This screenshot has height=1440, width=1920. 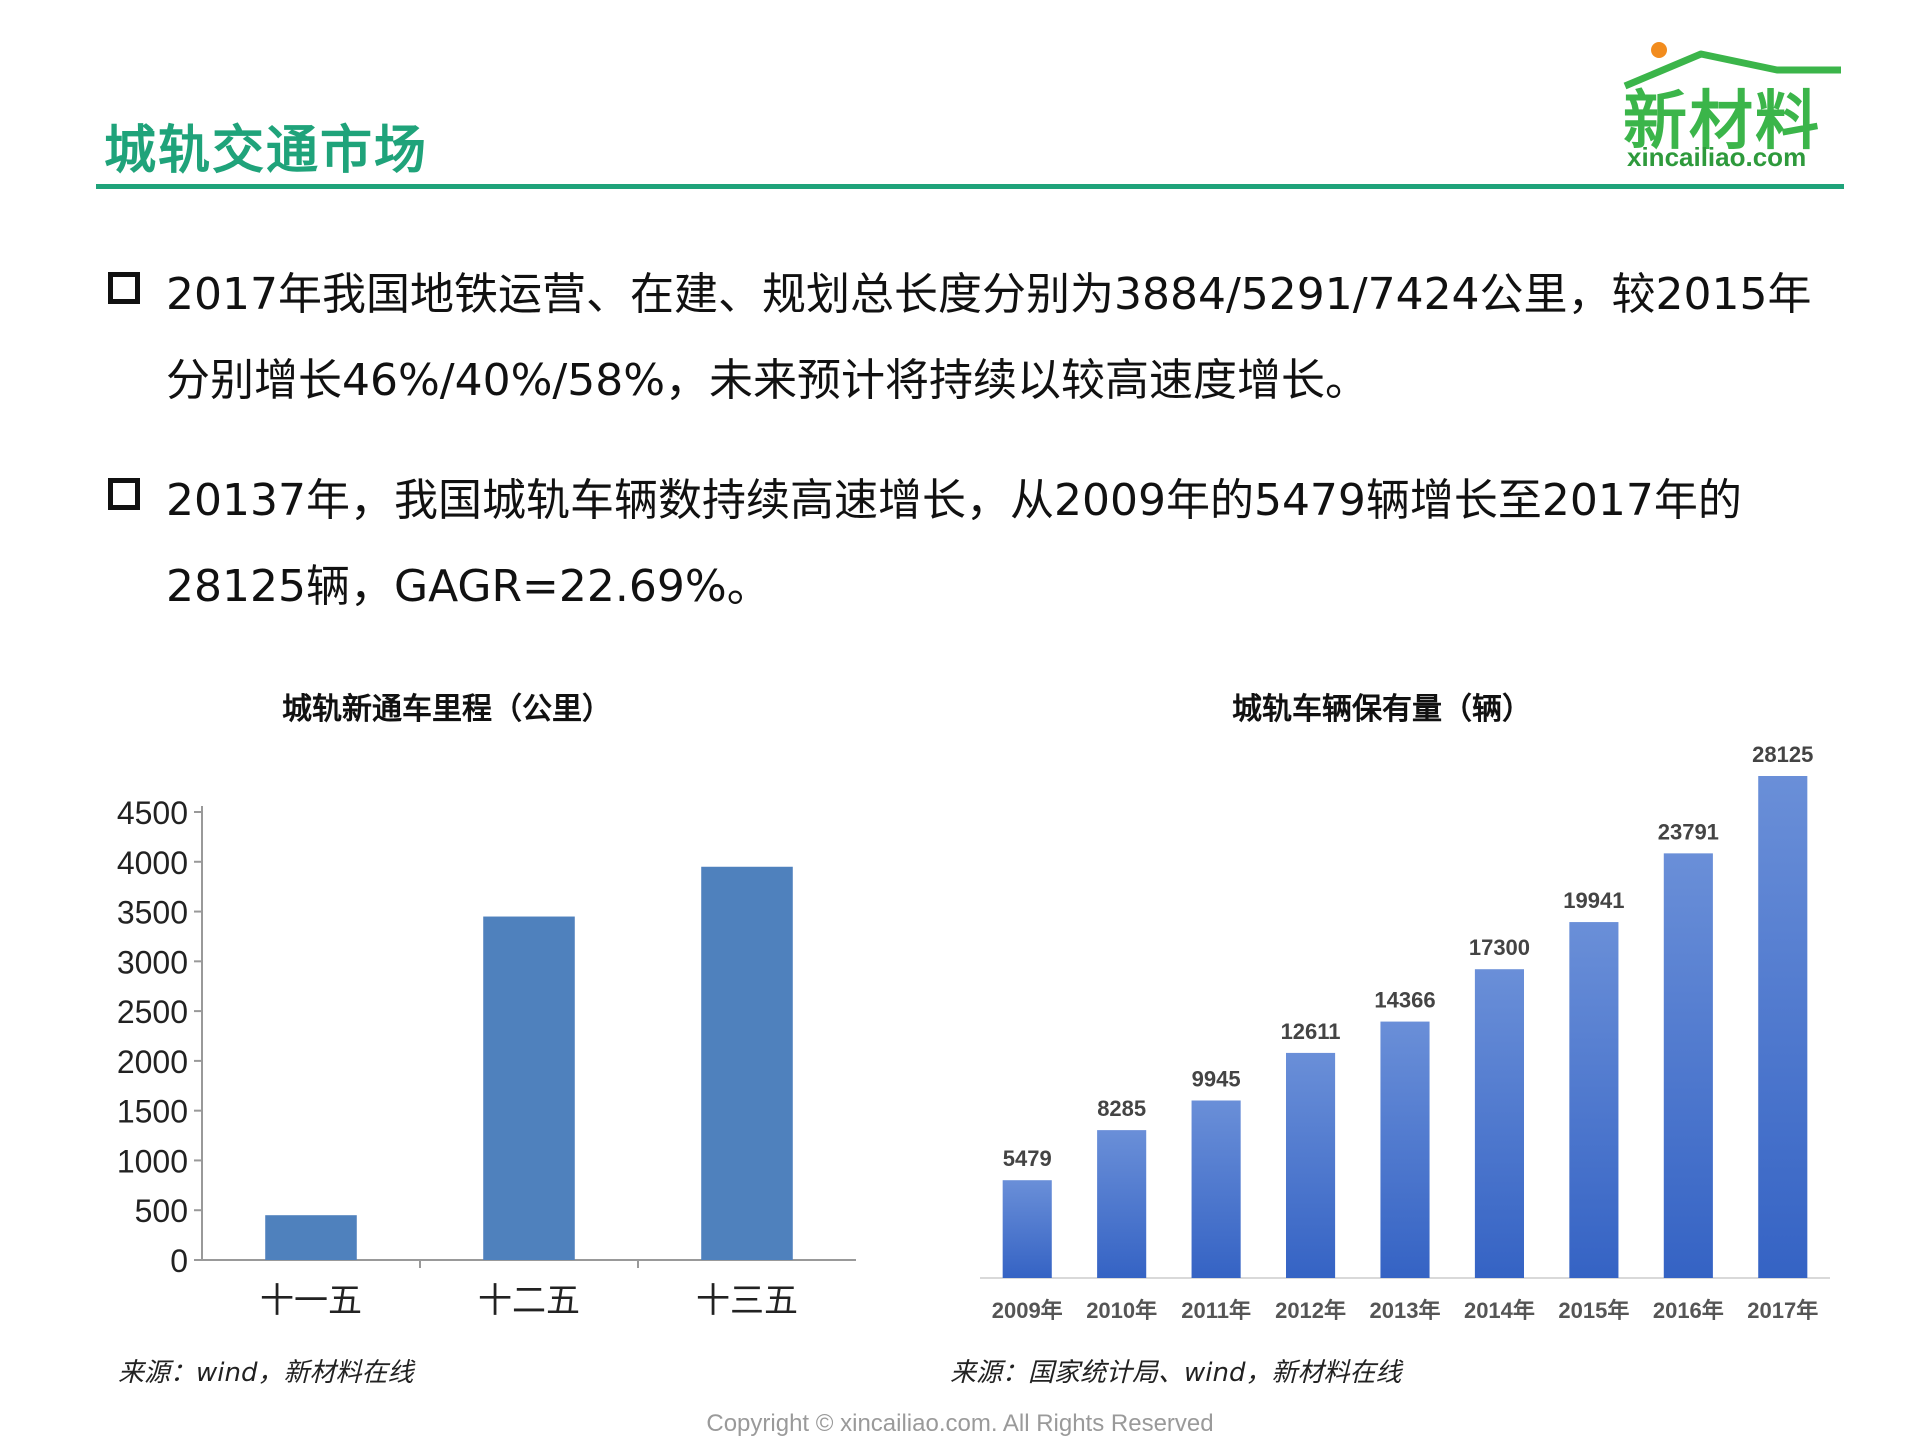 What do you see at coordinates (1121, 1309) in the screenshot?
I see `x-tick-label: 2010年` at bounding box center [1121, 1309].